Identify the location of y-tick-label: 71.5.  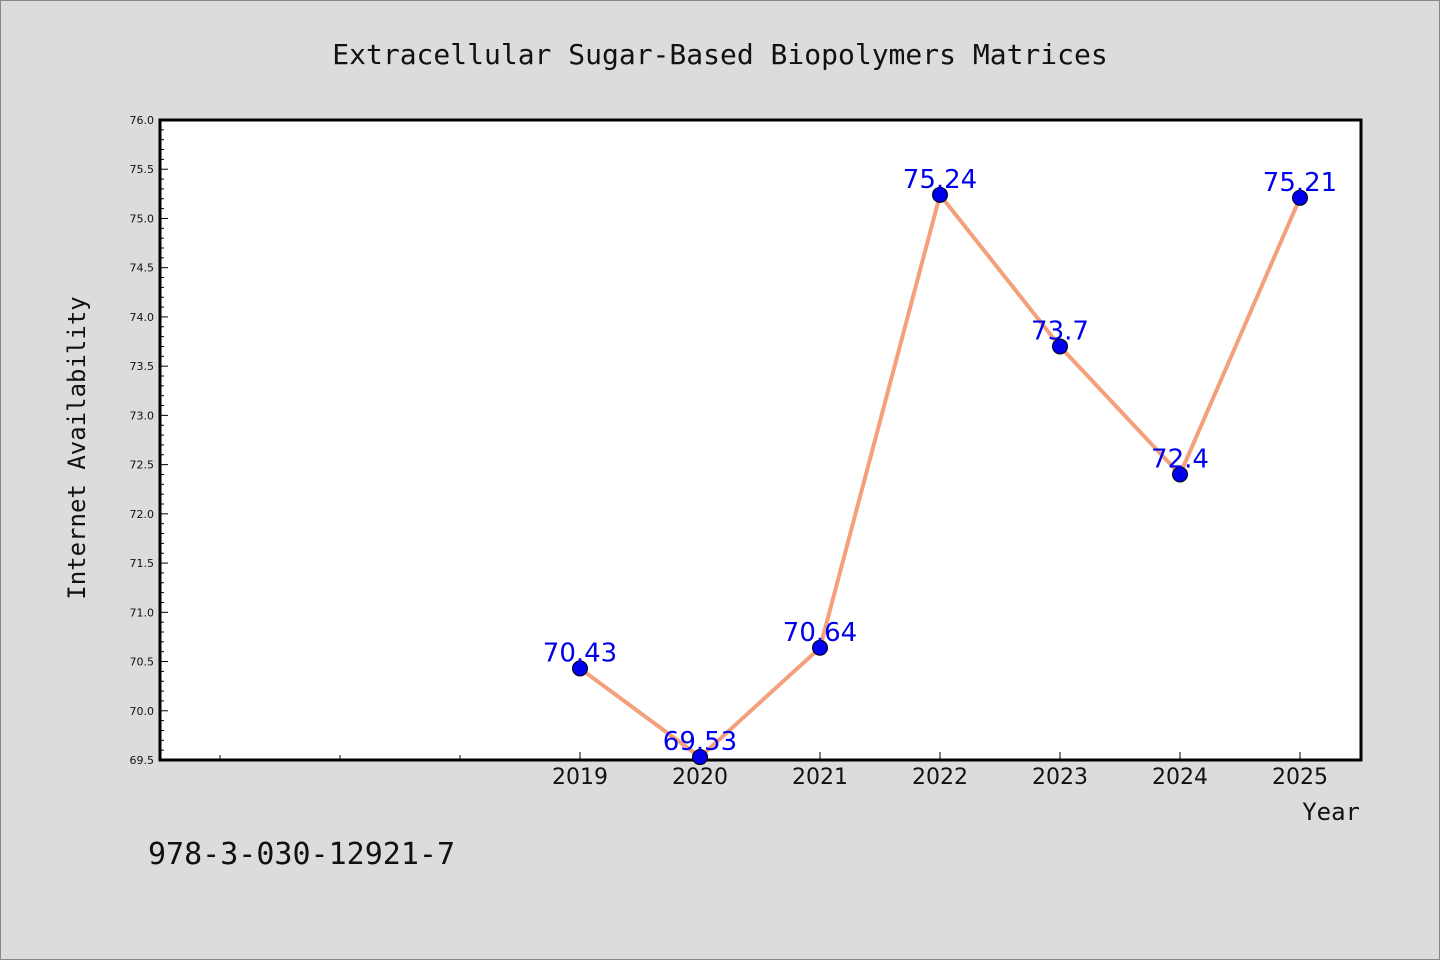
(142, 563).